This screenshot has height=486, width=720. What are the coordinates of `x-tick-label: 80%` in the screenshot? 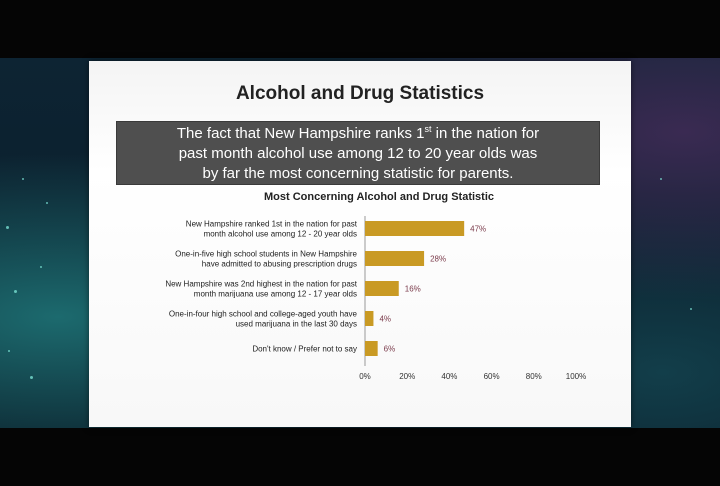 It's located at (534, 376).